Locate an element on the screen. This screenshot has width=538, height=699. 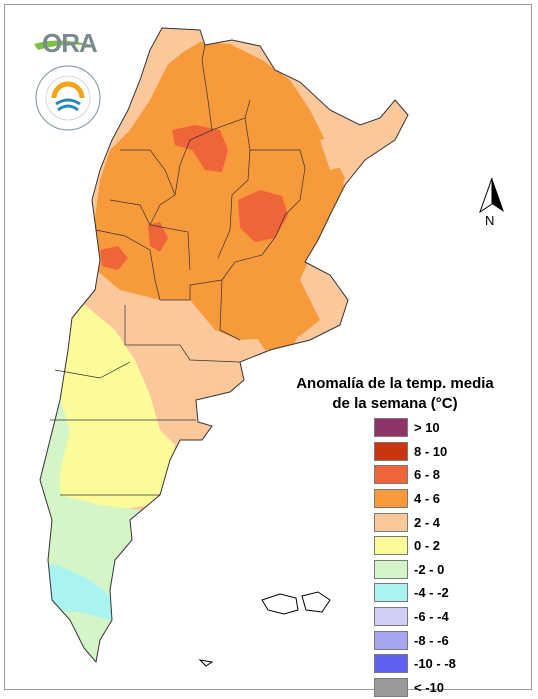
legend-label: > 10 is located at coordinates (427, 428).